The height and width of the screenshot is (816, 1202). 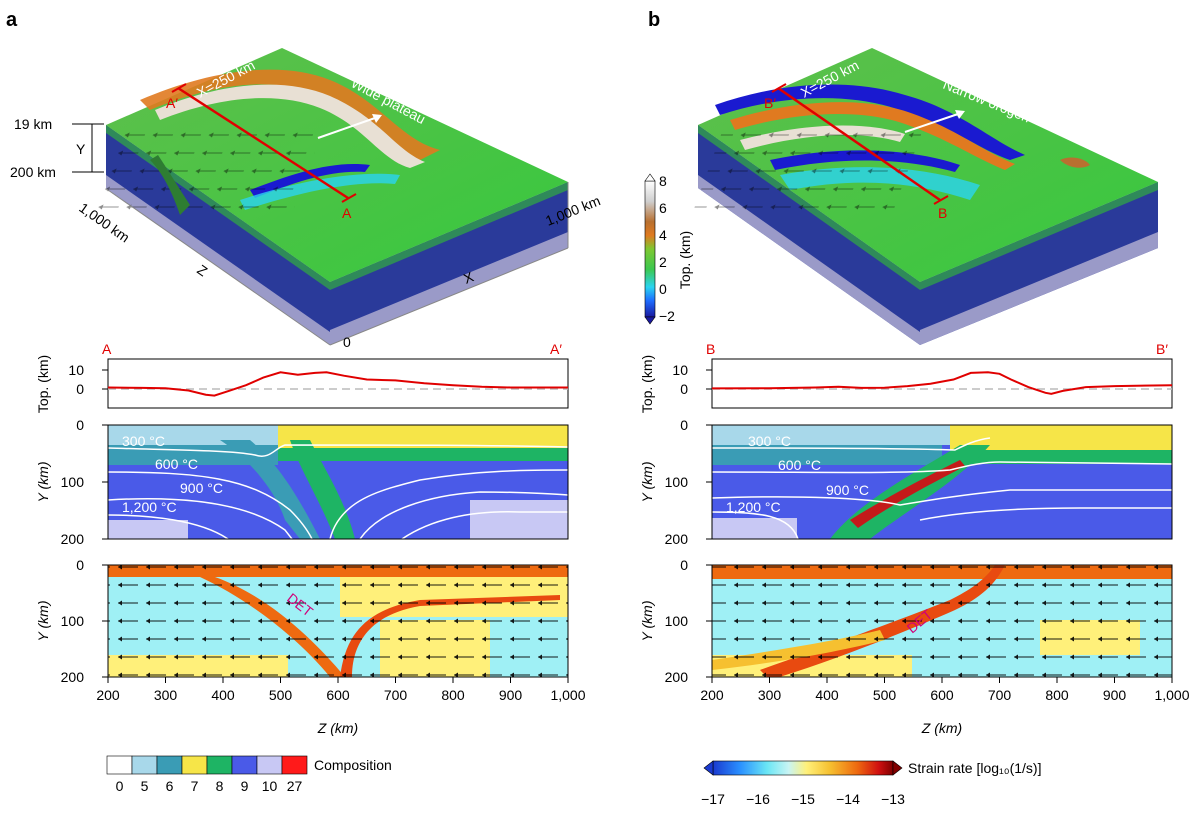 What do you see at coordinates (353, 765) in the screenshot?
I see `composition-legend-label: Composition` at bounding box center [353, 765].